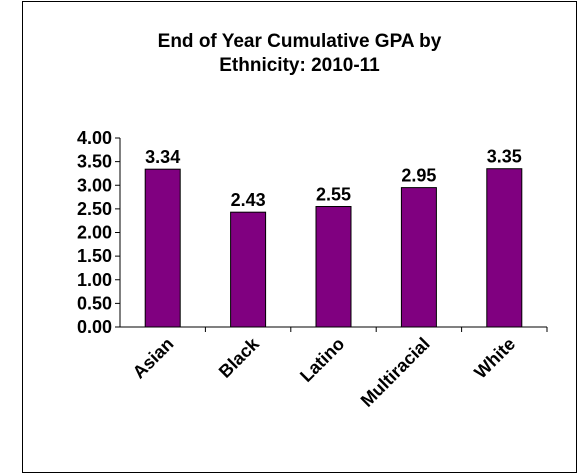 The height and width of the screenshot is (476, 578). What do you see at coordinates (94, 256) in the screenshot?
I see `y-tick-label: 1.50` at bounding box center [94, 256].